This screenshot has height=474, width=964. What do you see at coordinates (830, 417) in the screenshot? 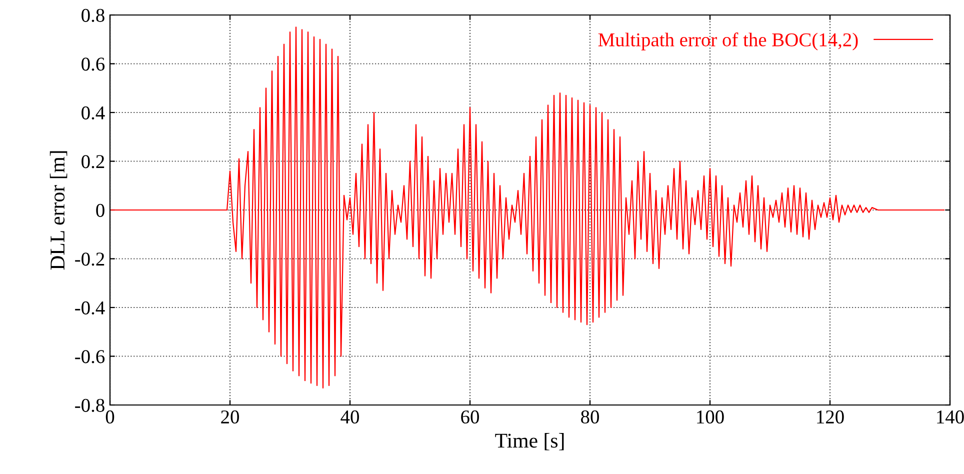
I see `x-tick-label: 120` at bounding box center [830, 417].